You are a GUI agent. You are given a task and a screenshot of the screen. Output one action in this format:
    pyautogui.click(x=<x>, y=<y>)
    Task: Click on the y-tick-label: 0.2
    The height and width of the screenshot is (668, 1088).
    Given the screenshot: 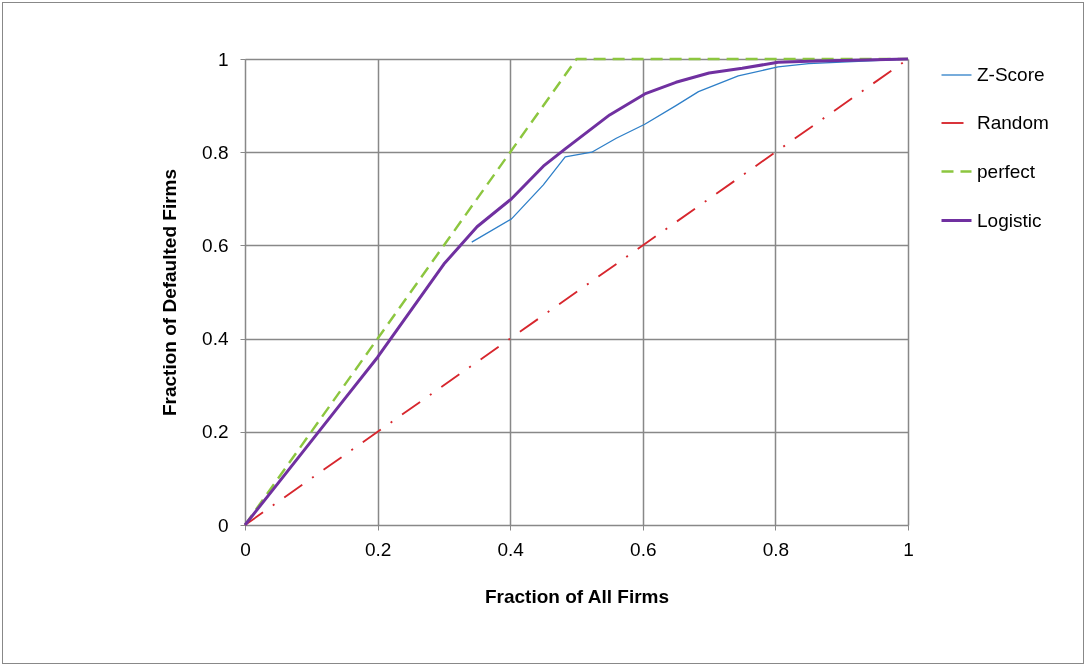 What is the action you would take?
    pyautogui.click(x=215, y=432)
    